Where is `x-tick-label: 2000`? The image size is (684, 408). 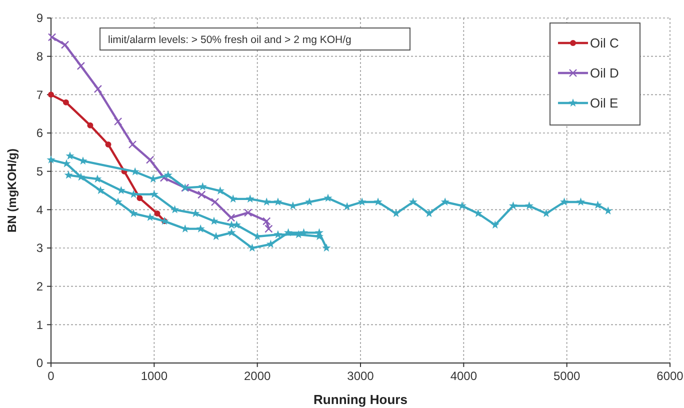
x-tick-label: 2000 is located at coordinates (258, 376).